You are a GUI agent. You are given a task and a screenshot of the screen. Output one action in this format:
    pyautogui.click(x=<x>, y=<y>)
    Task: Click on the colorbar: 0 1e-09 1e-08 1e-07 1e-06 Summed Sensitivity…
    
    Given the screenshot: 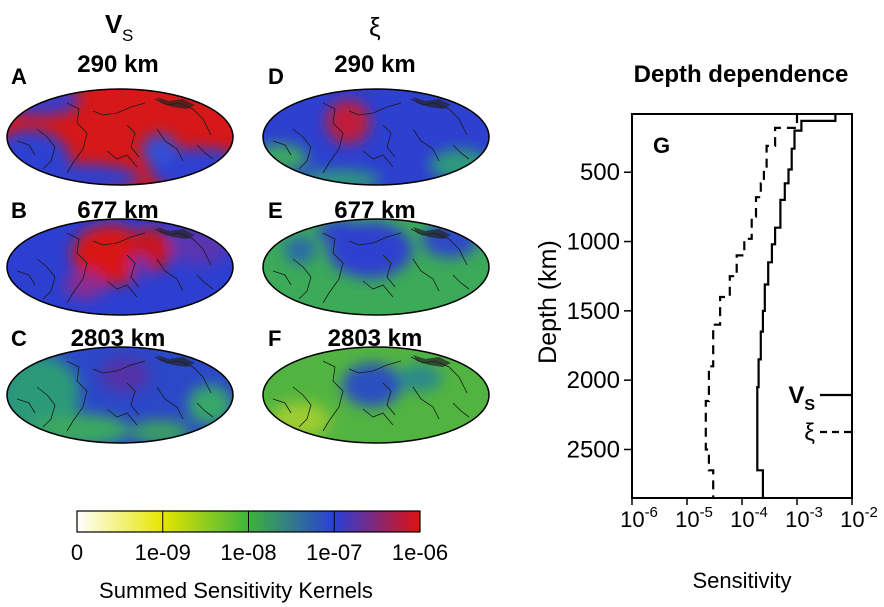 What is the action you would take?
    pyautogui.click(x=259, y=556)
    